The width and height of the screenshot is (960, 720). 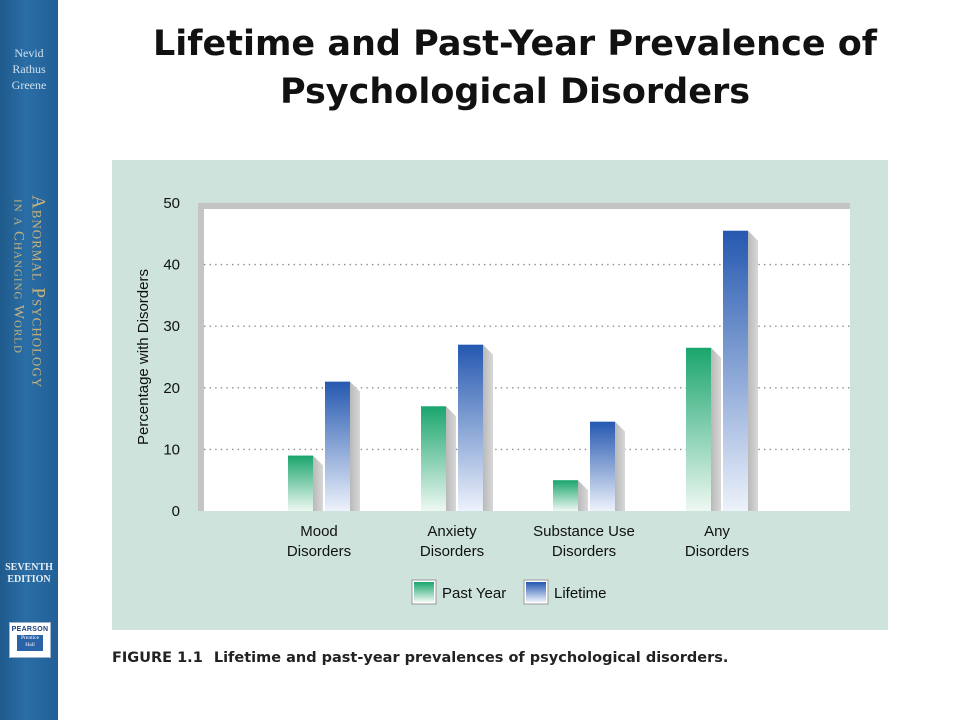 I want to click on publisher-name: PEARSON, so click(x=30, y=629).